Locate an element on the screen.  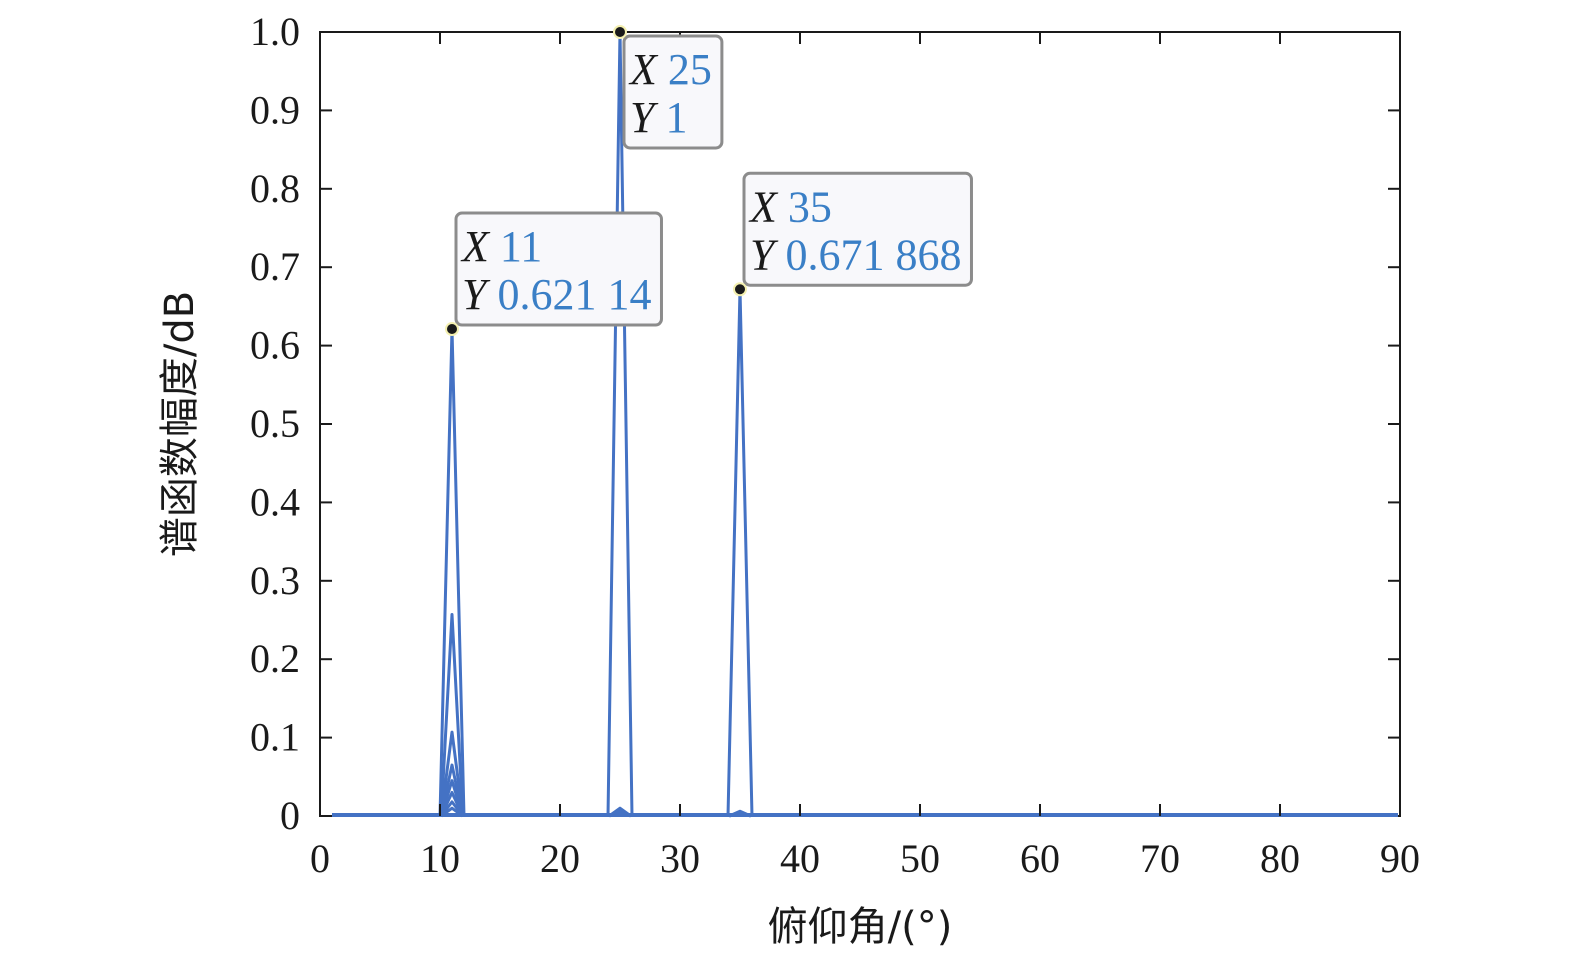
data-tip: X 35Y 0.671 868 is located at coordinates (857, 229).